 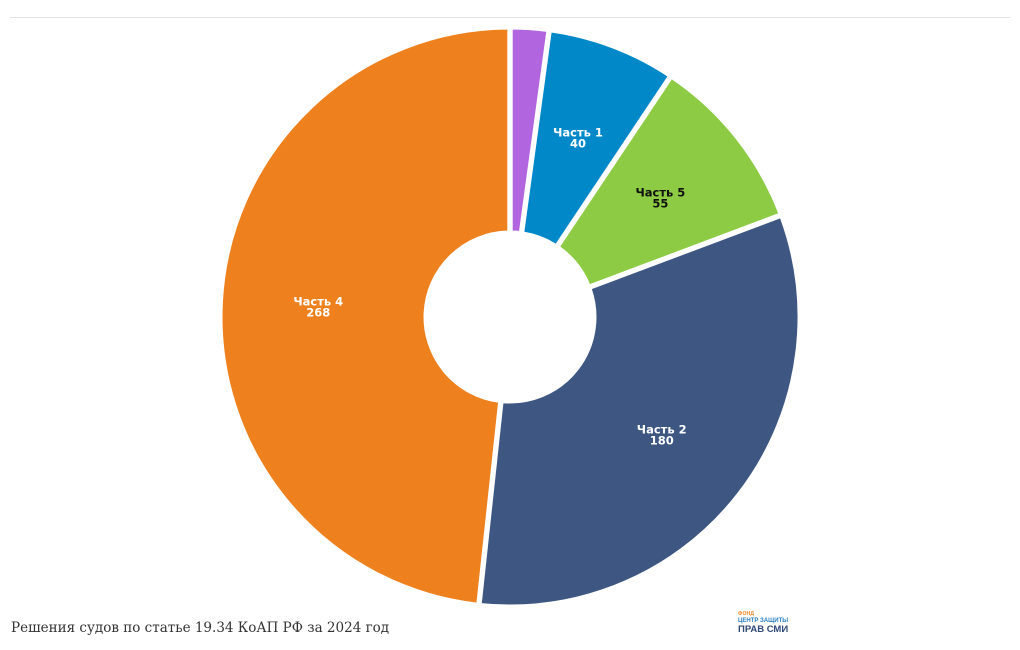 I want to click on data-label-category: Часть 2, so click(x=662, y=430).